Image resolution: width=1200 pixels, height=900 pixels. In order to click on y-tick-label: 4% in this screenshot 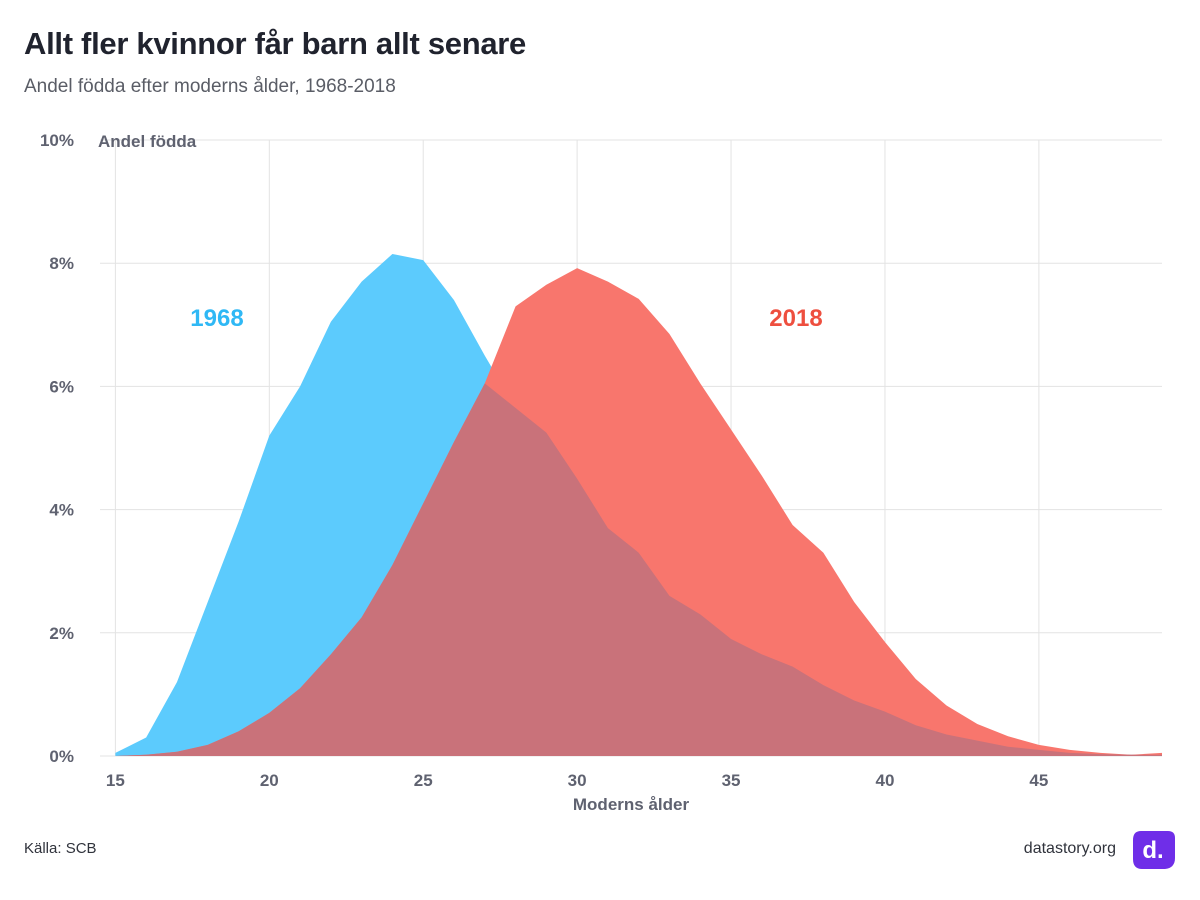, I will do `click(61, 510)`.